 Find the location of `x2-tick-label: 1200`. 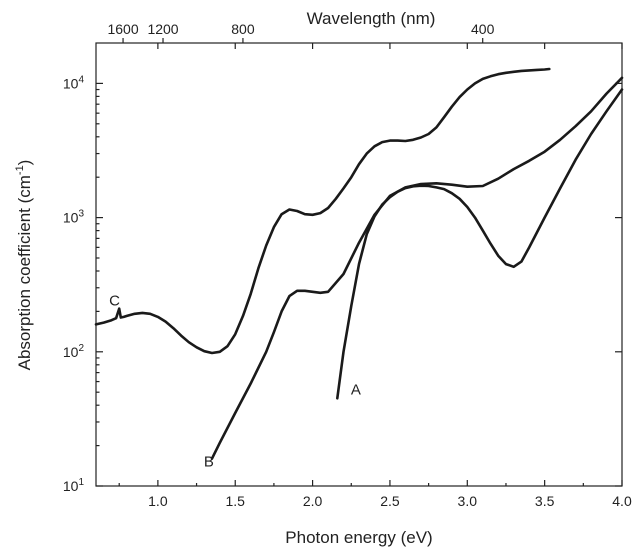

x2-tick-label: 1200 is located at coordinates (162, 29).